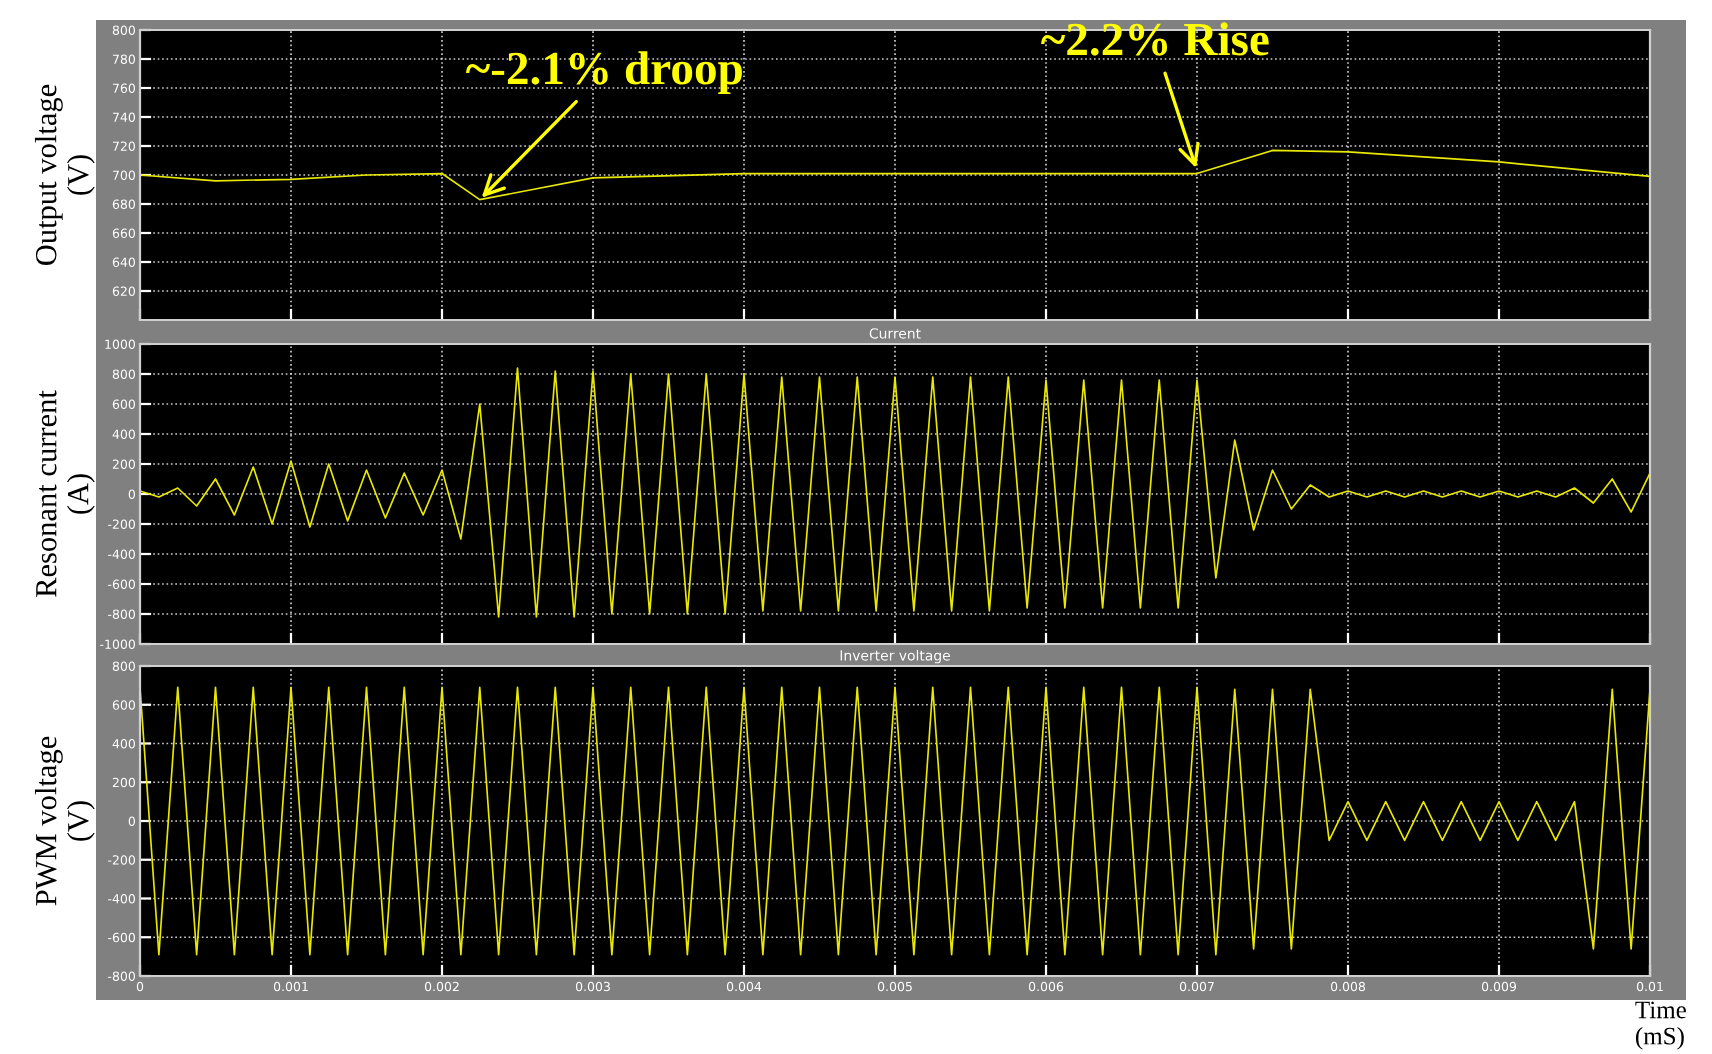  I want to click on line-series, so click(895, 175).